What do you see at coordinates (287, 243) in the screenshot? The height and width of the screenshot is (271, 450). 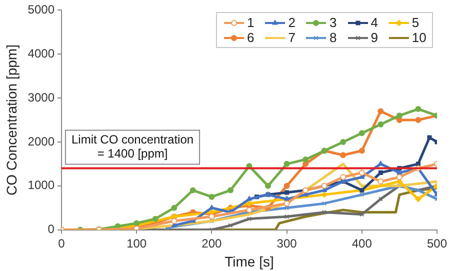 I see `x-tick-label: 300` at bounding box center [287, 243].